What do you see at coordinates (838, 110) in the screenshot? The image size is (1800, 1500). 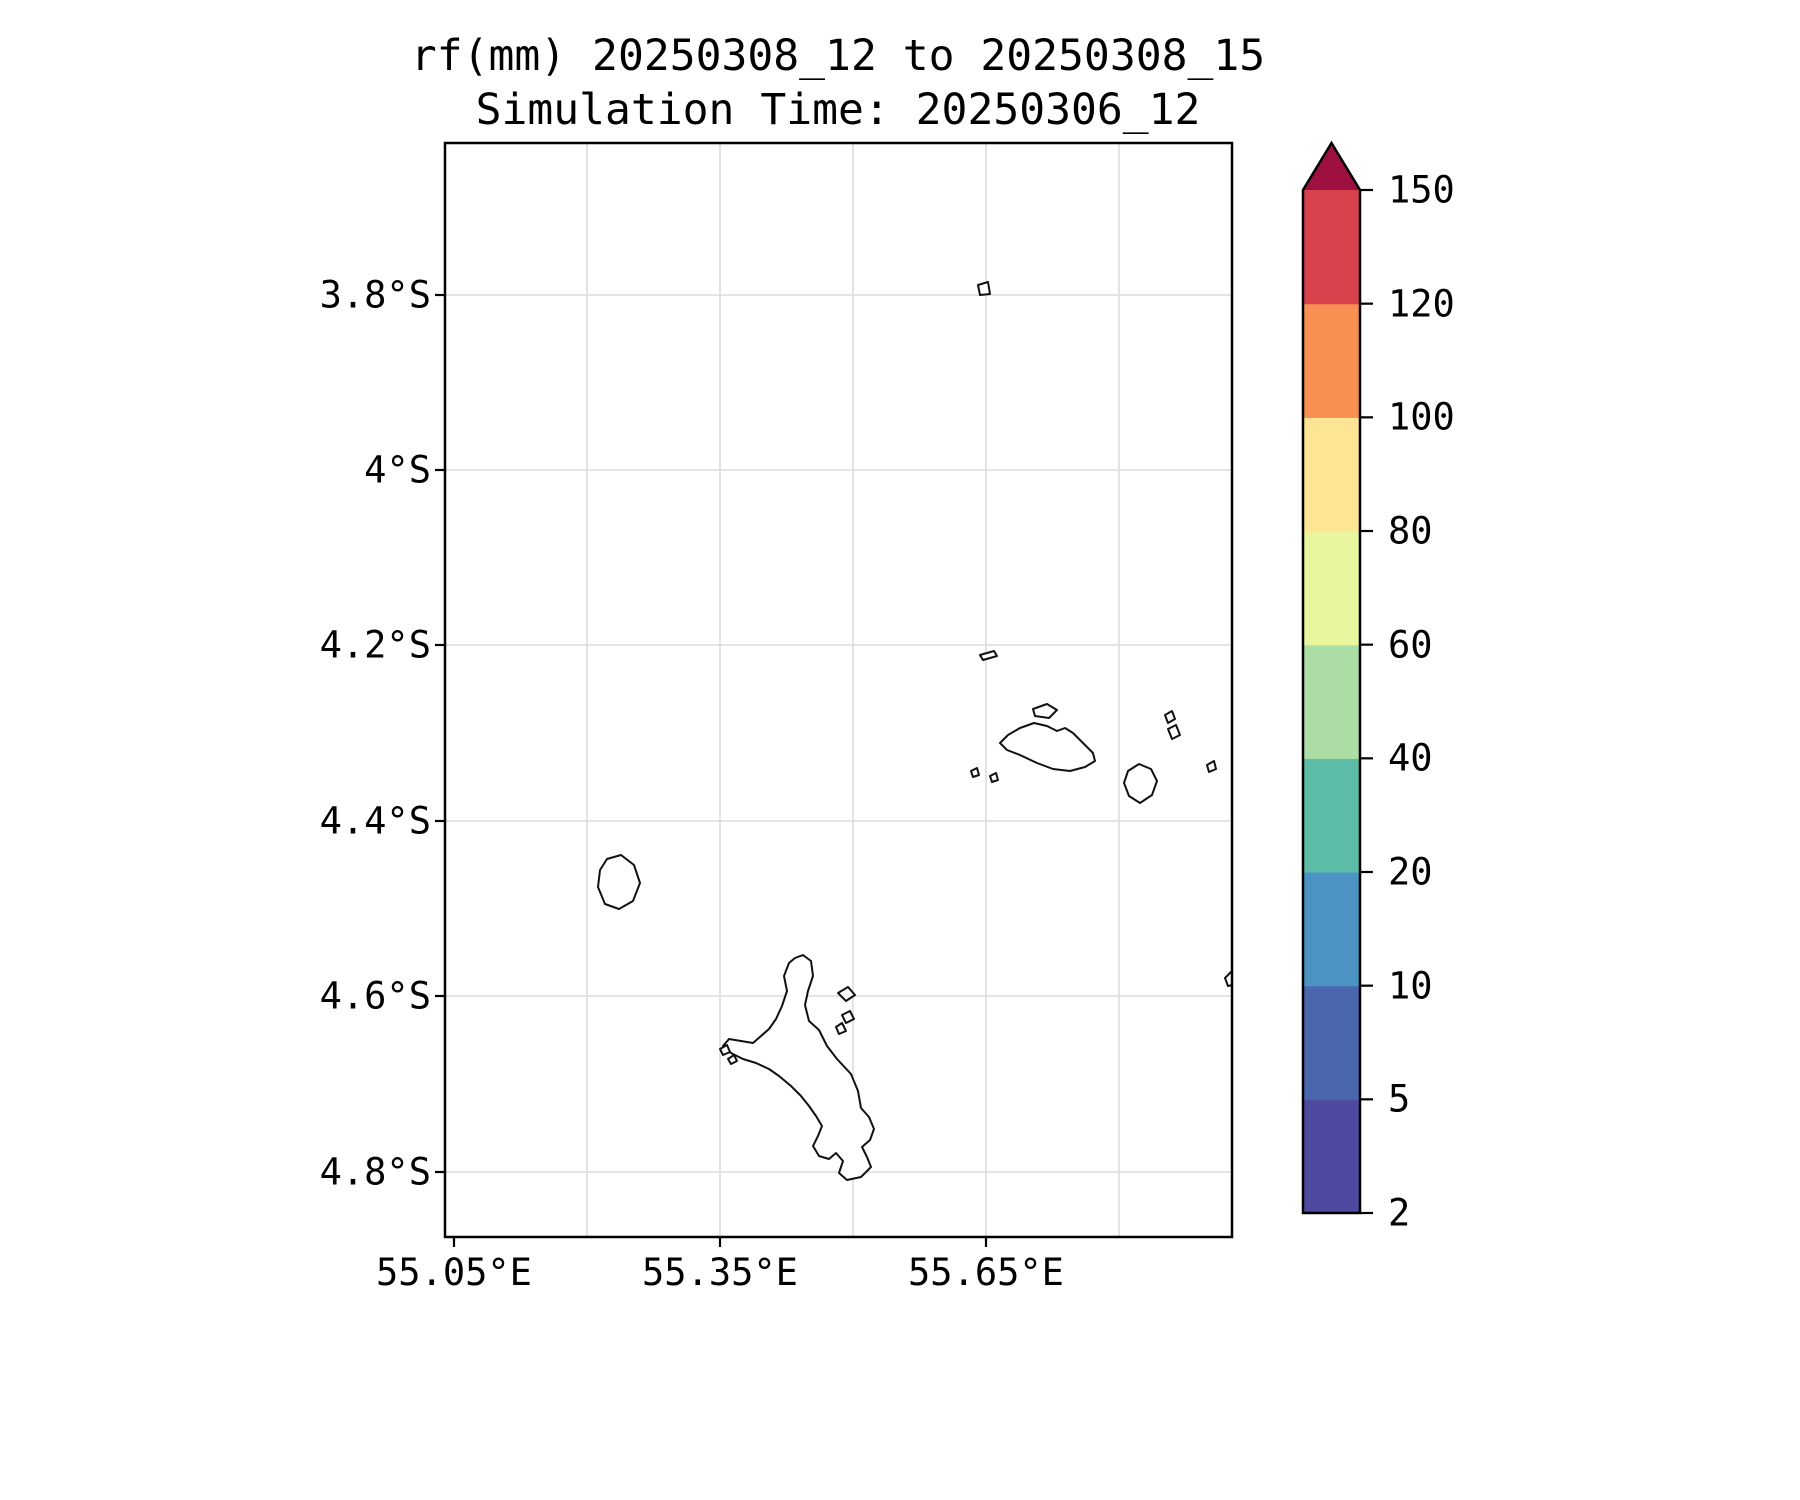 I see `plot-subtitle: Simulation Time: 20250306_12` at bounding box center [838, 110].